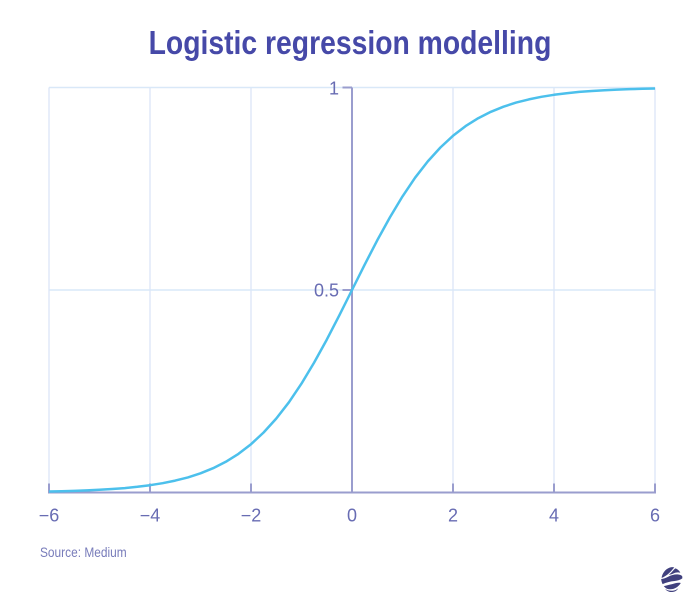 The height and width of the screenshot is (607, 700). I want to click on svg-text: −4, so click(150, 516).